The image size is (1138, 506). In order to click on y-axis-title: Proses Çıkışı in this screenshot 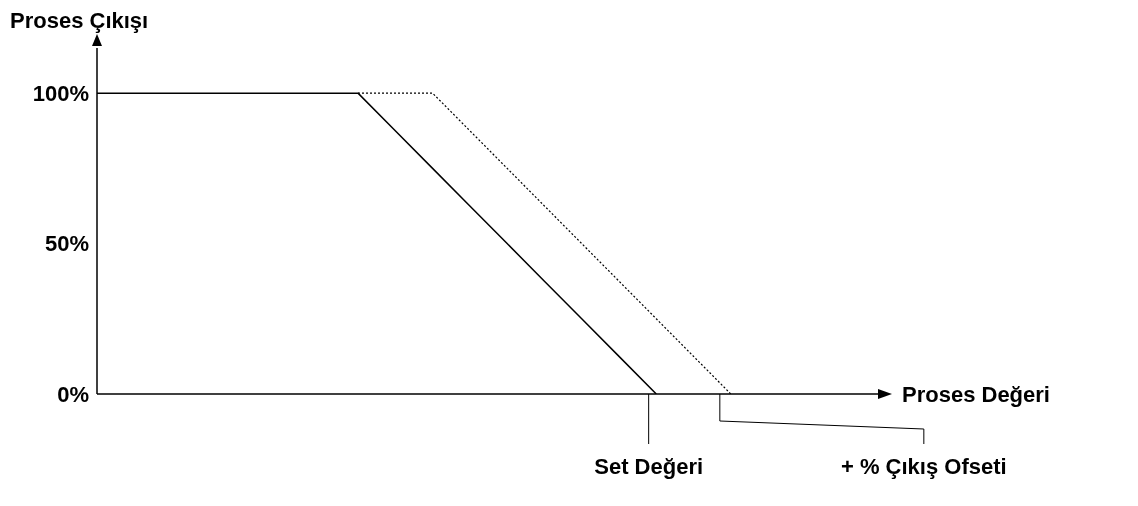, I will do `click(79, 20)`.